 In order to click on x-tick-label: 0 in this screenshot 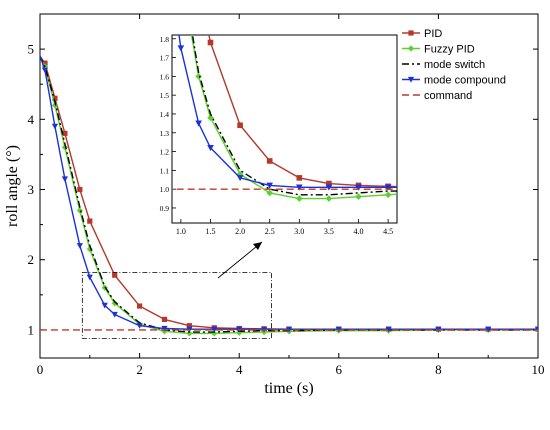, I will do `click(40, 369)`.